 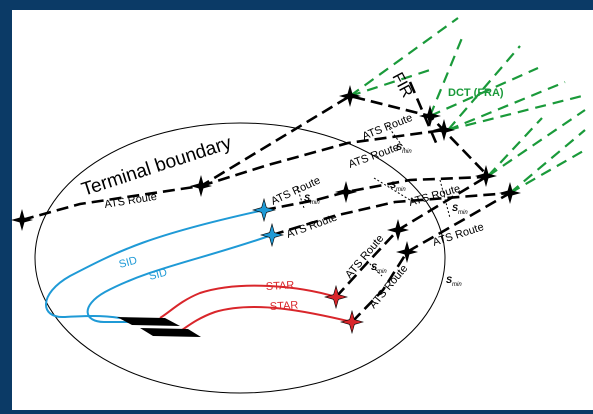 What do you see at coordinates (404, 148) in the screenshot?
I see `s-min-label-1: S min` at bounding box center [404, 148].